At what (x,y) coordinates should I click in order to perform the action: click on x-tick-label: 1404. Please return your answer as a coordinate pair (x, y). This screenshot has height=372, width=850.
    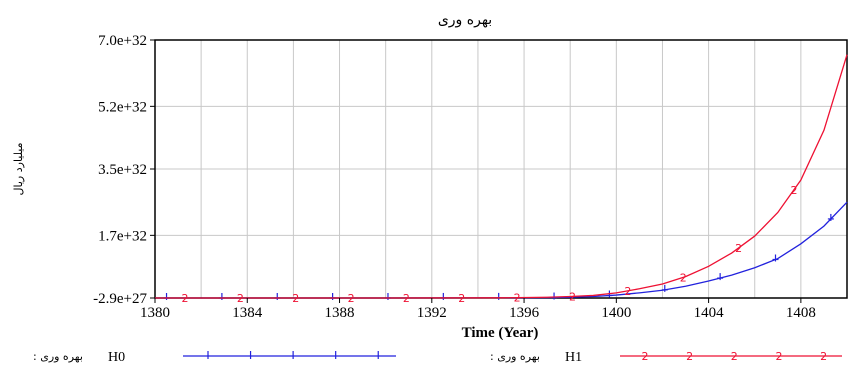
    Looking at the image, I should click on (709, 313).